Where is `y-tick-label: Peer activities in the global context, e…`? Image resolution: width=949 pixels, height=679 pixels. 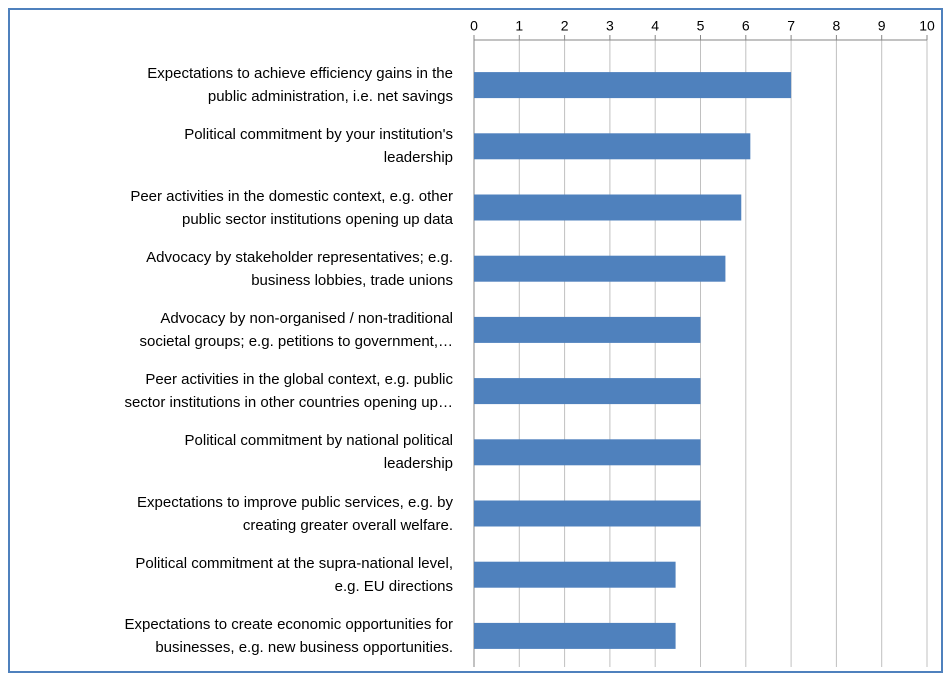
y-tick-label: Peer activities in the global context, e… is located at coordinates (288, 391).